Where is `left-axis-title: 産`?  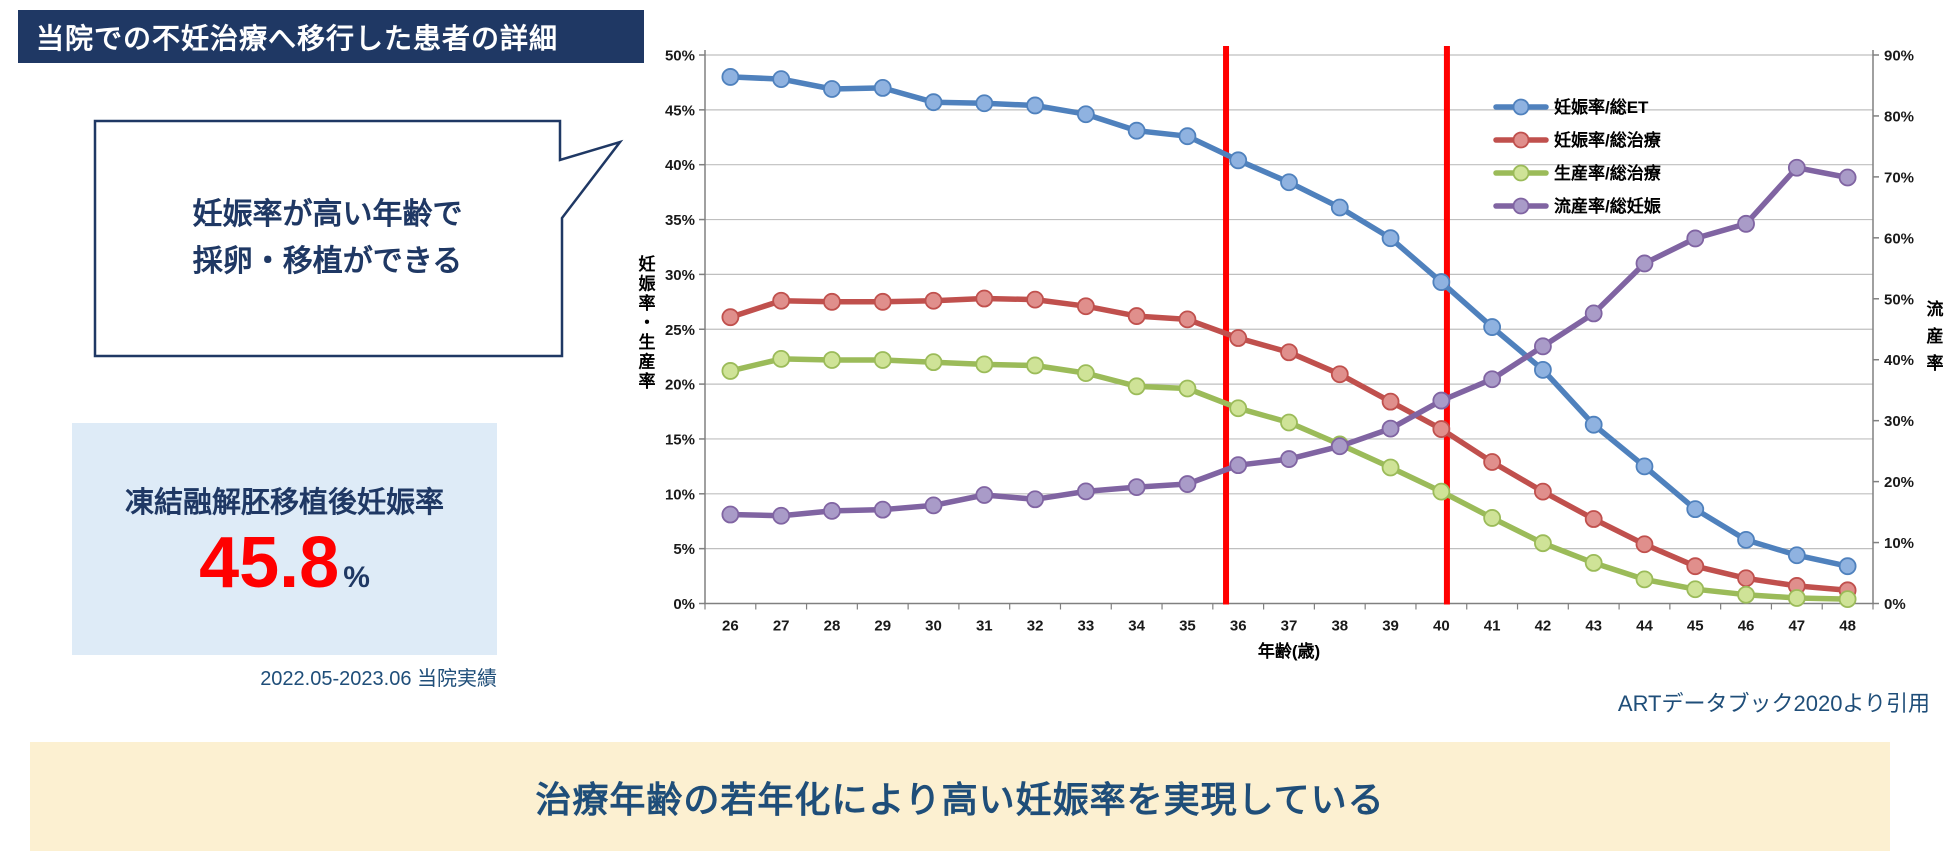 left-axis-title: 産 is located at coordinates (647, 362).